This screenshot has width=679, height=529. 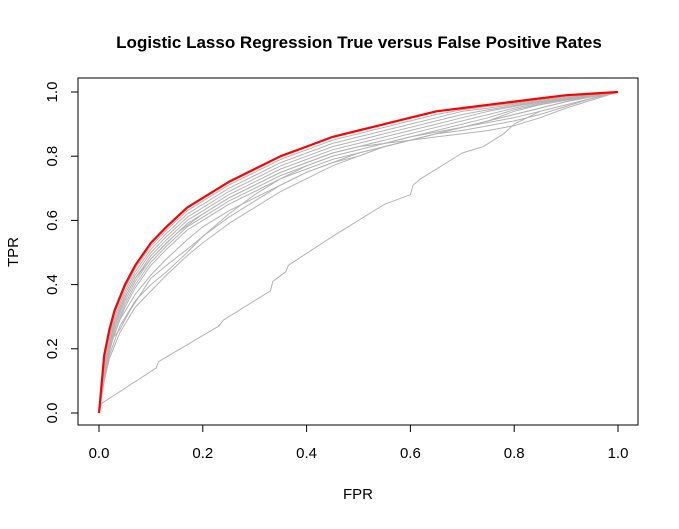 What do you see at coordinates (514, 453) in the screenshot?
I see `x-tick-label: 0.8` at bounding box center [514, 453].